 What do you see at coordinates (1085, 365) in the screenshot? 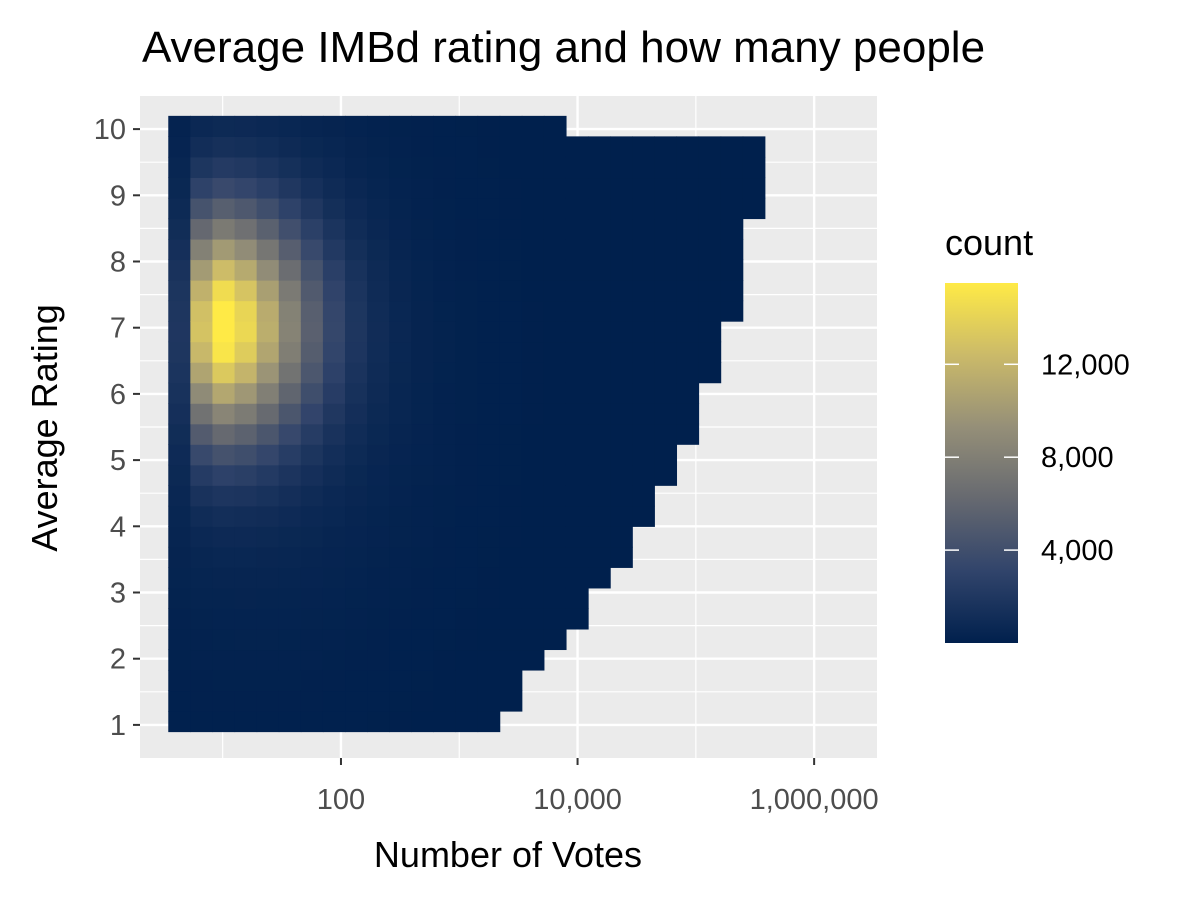
I see `legend-tick-label: 12,000` at bounding box center [1085, 365].